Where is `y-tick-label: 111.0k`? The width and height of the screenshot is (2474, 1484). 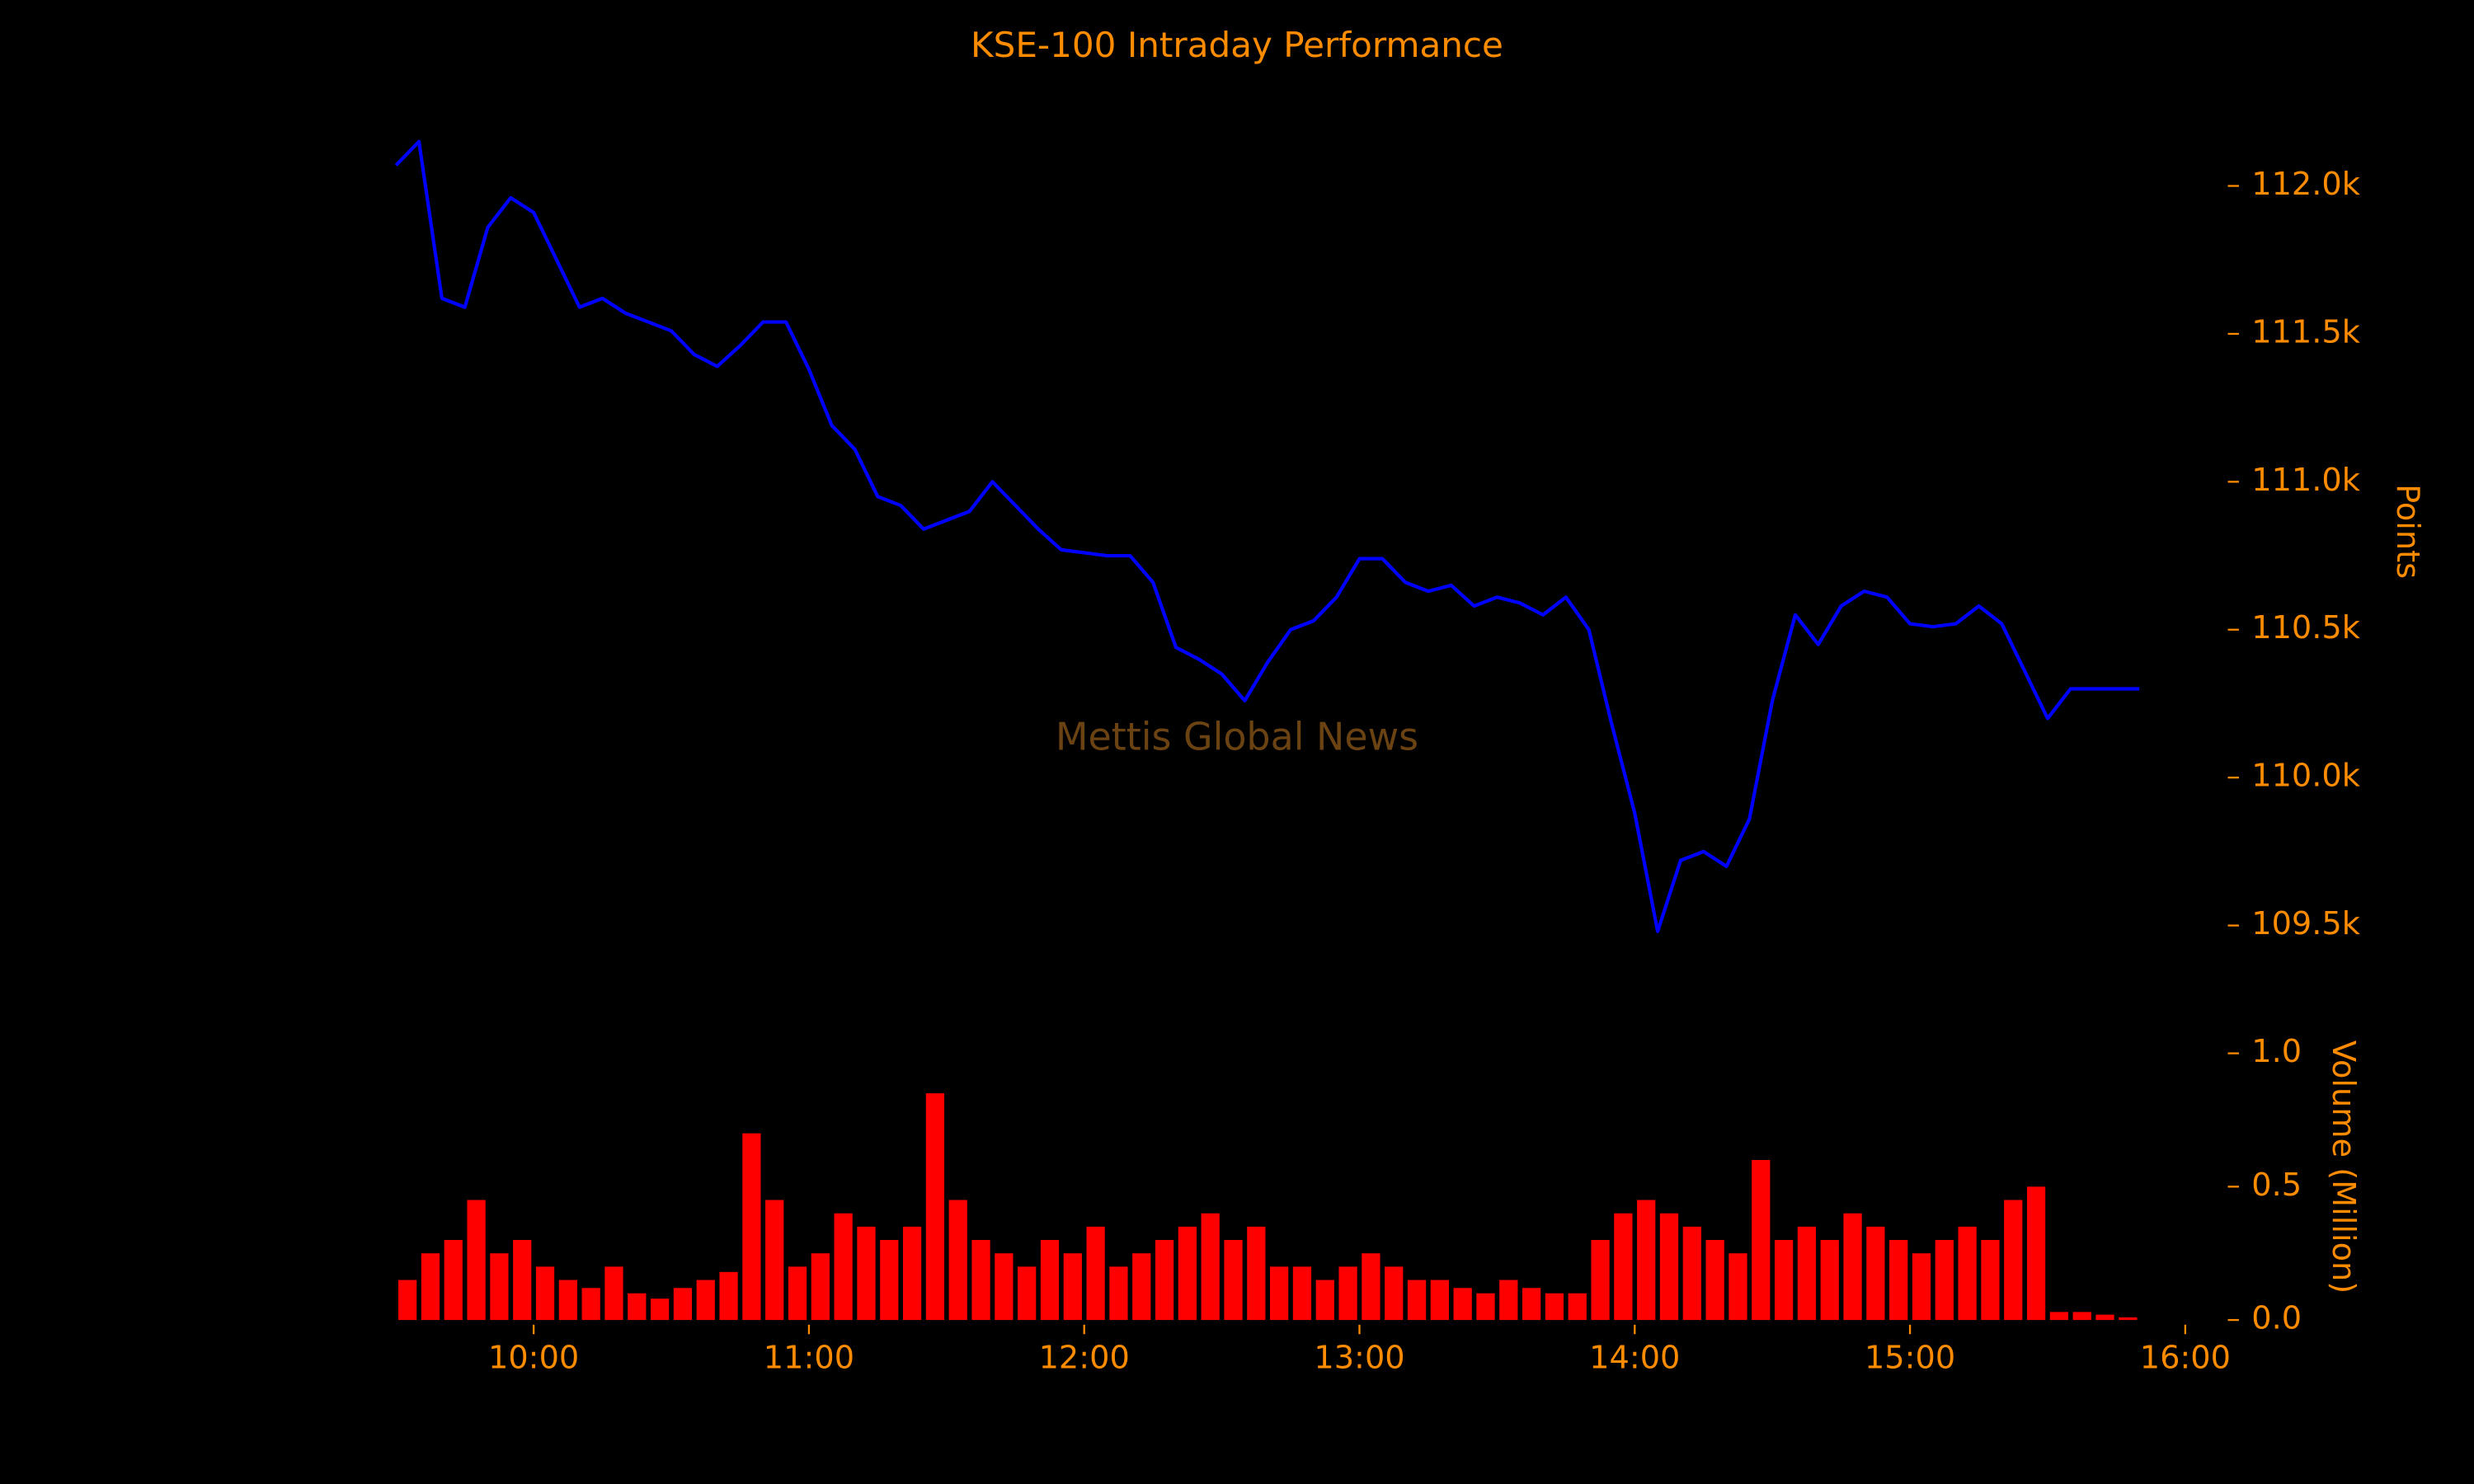
y-tick-label: 111.0k is located at coordinates (2306, 481).